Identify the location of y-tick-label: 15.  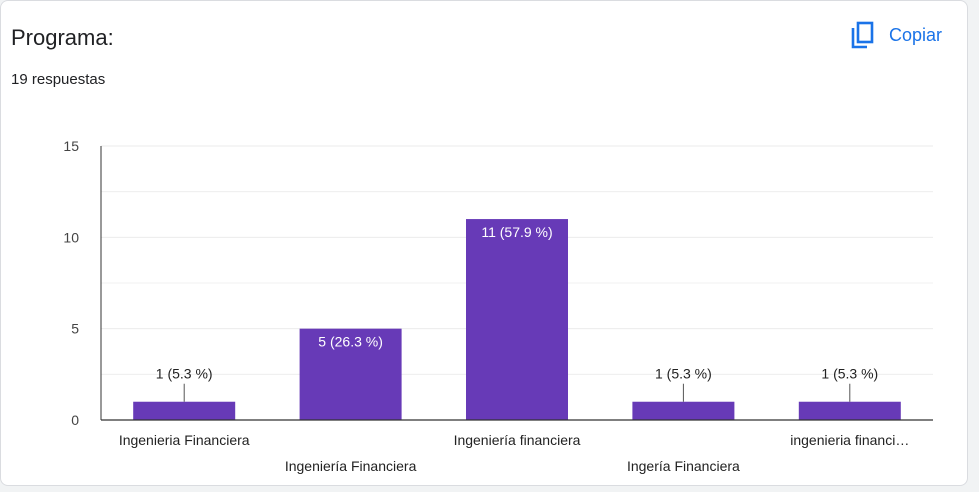
(71, 146).